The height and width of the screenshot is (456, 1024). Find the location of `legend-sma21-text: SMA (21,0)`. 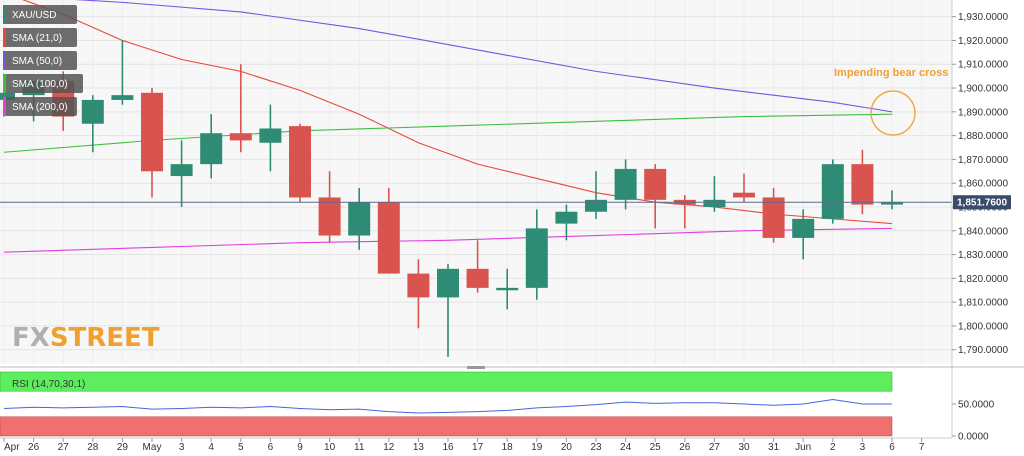

legend-sma21-text: SMA (21,0) is located at coordinates (37, 38).